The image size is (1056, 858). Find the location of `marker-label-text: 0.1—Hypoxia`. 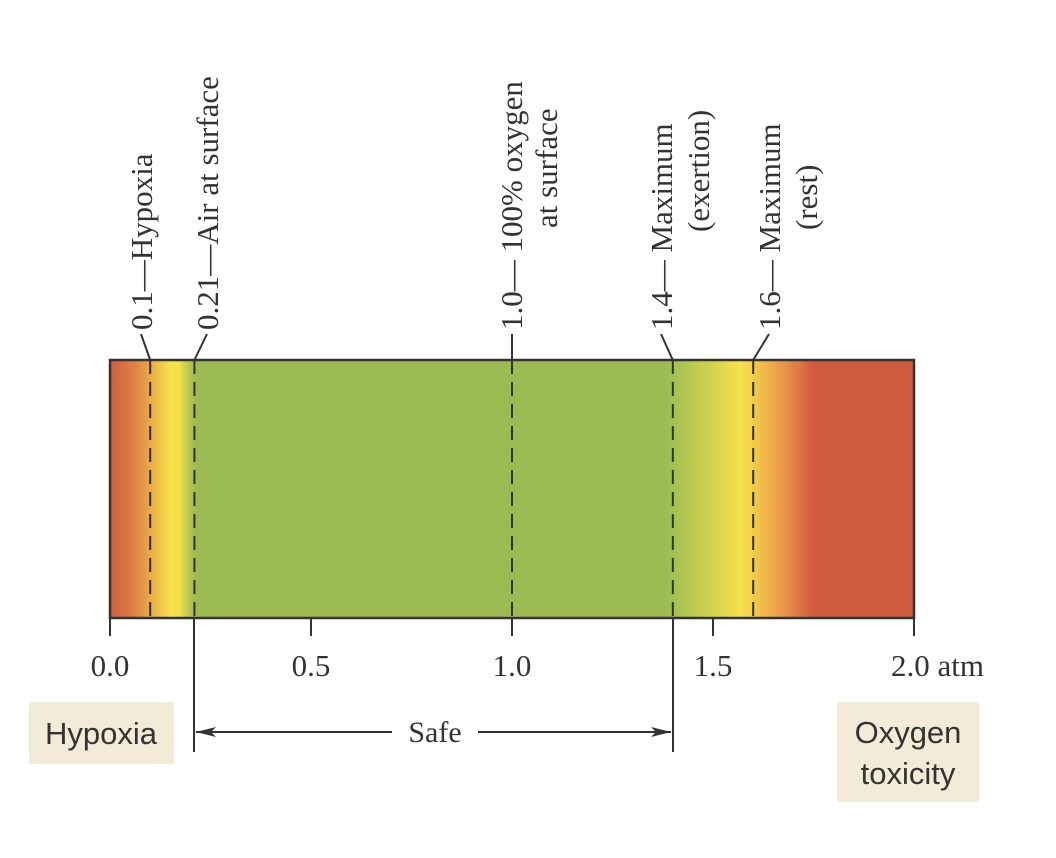

marker-label-text: 0.1—Hypoxia is located at coordinates (141, 241).